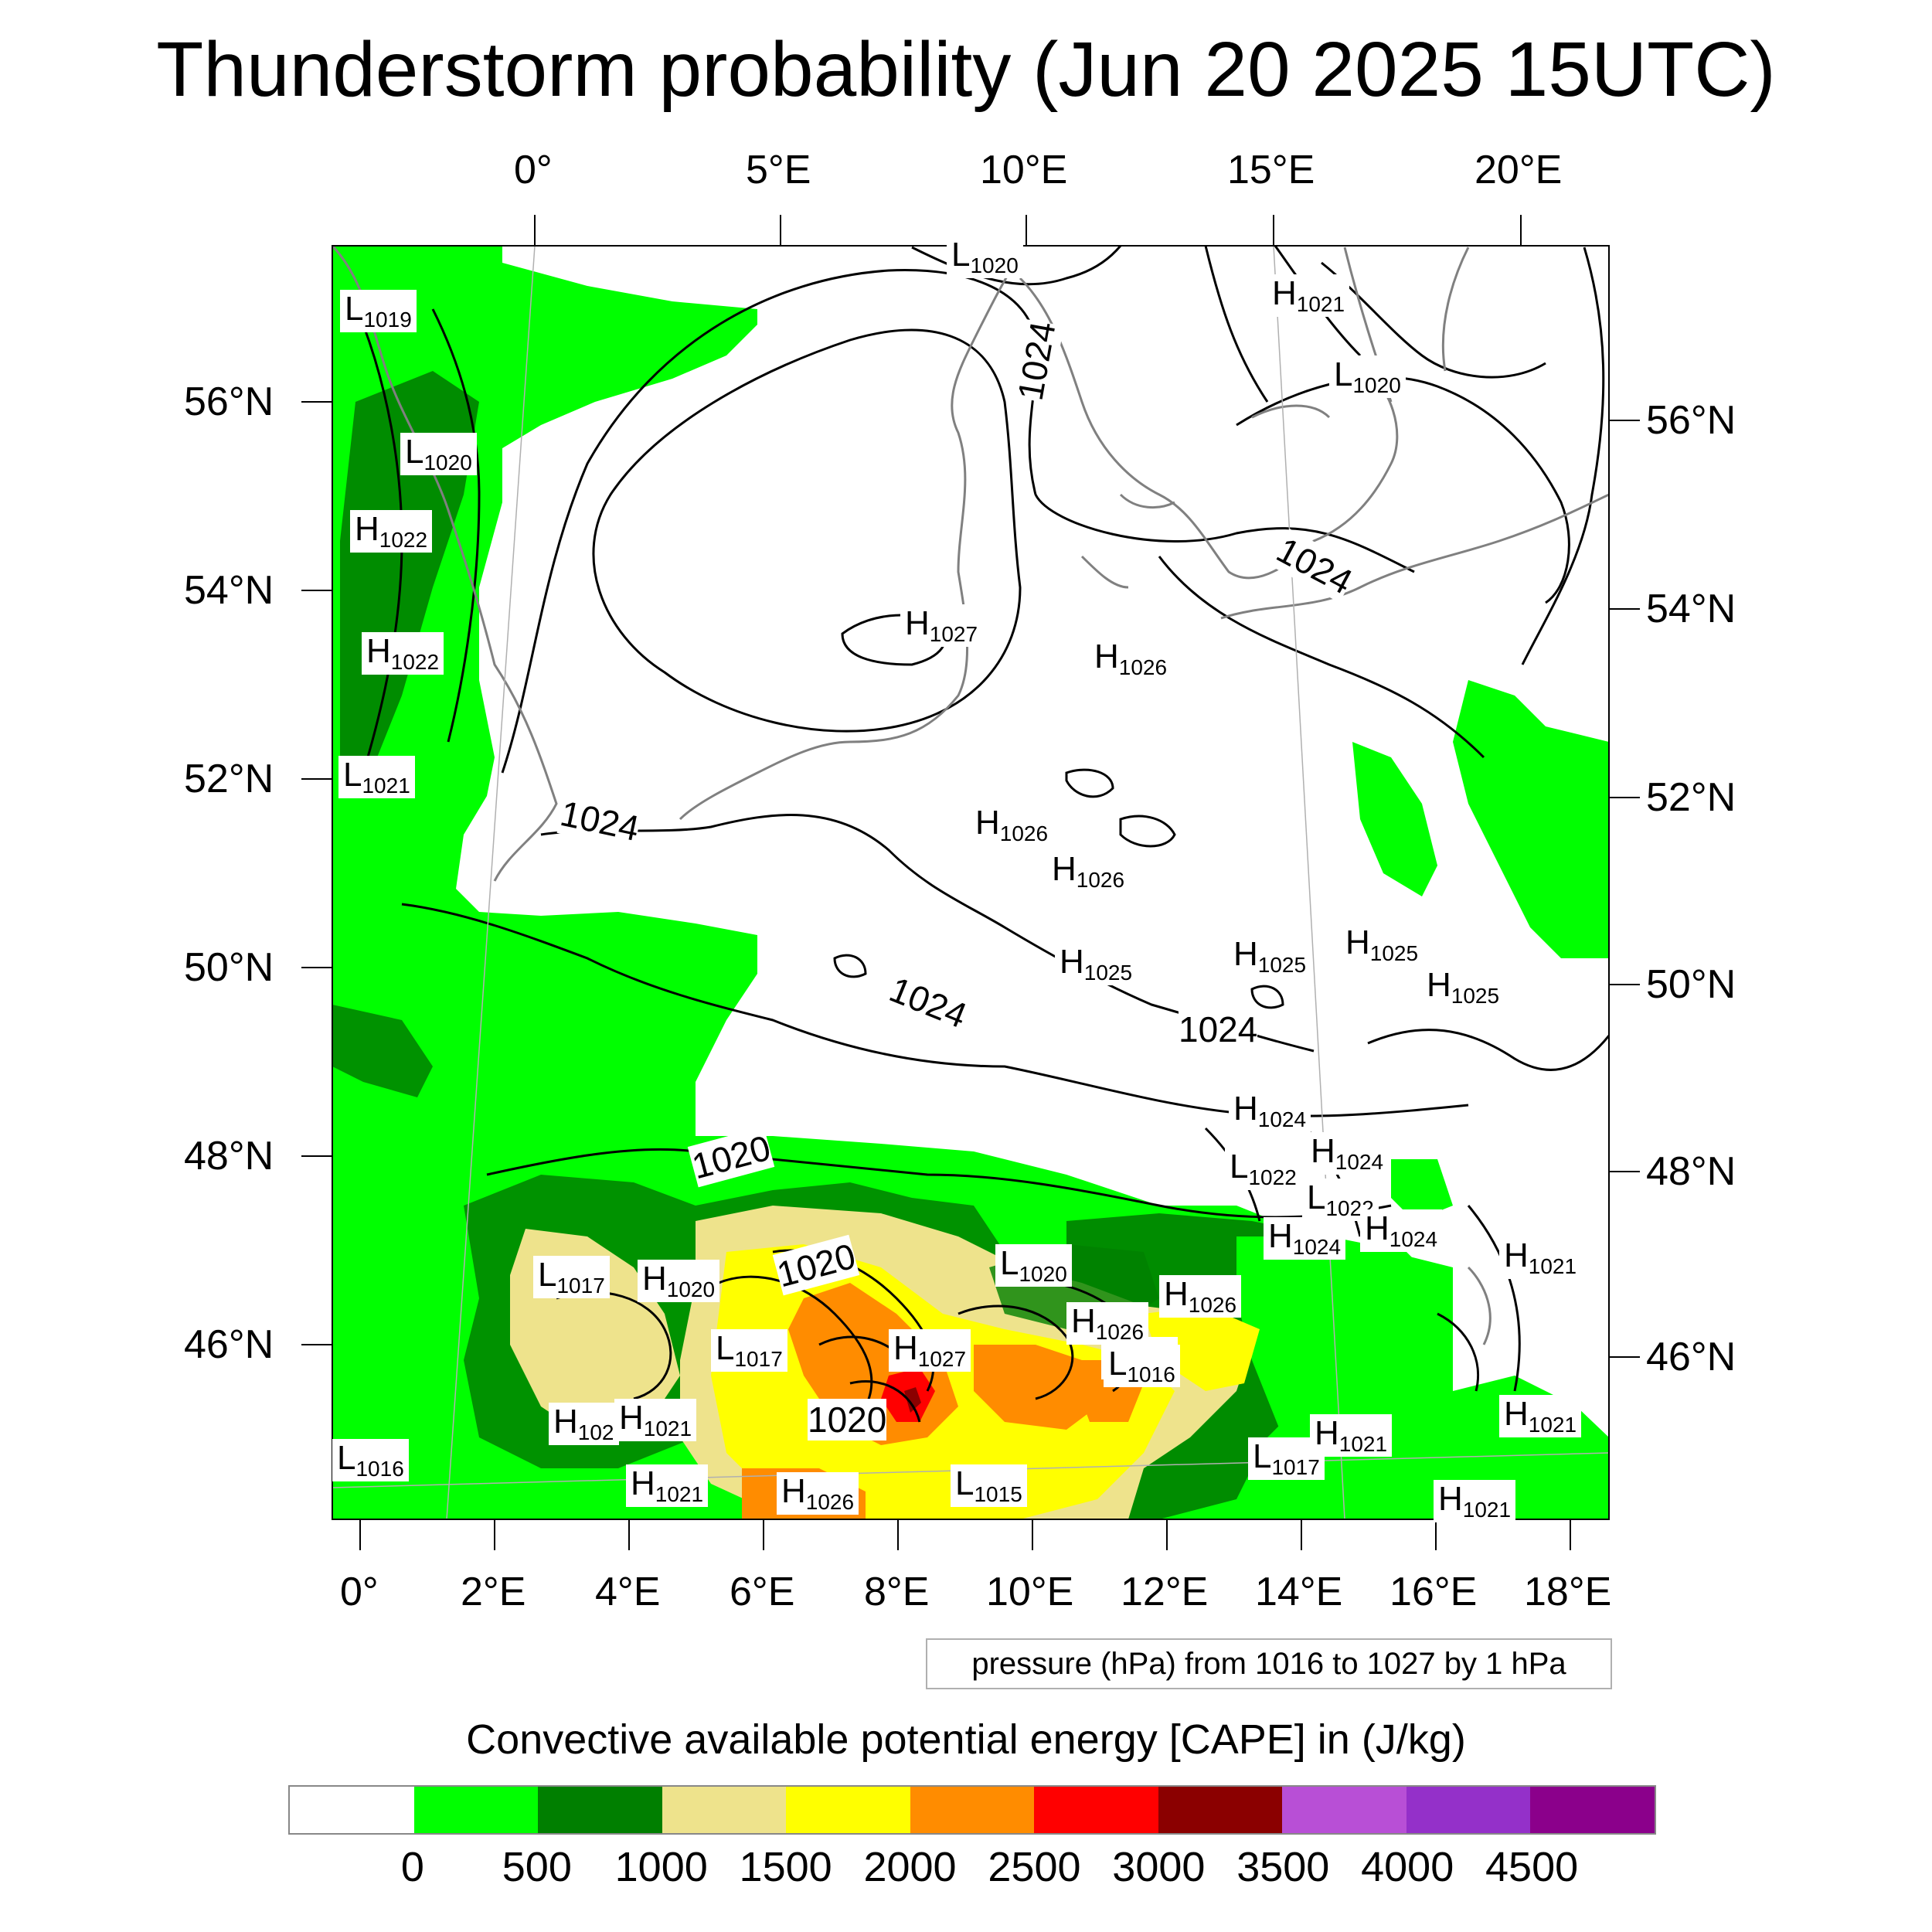 This screenshot has width=1932, height=1932. What do you see at coordinates (1299, 1592) in the screenshot?
I see `bottom-lon-label: 14°E` at bounding box center [1299, 1592].